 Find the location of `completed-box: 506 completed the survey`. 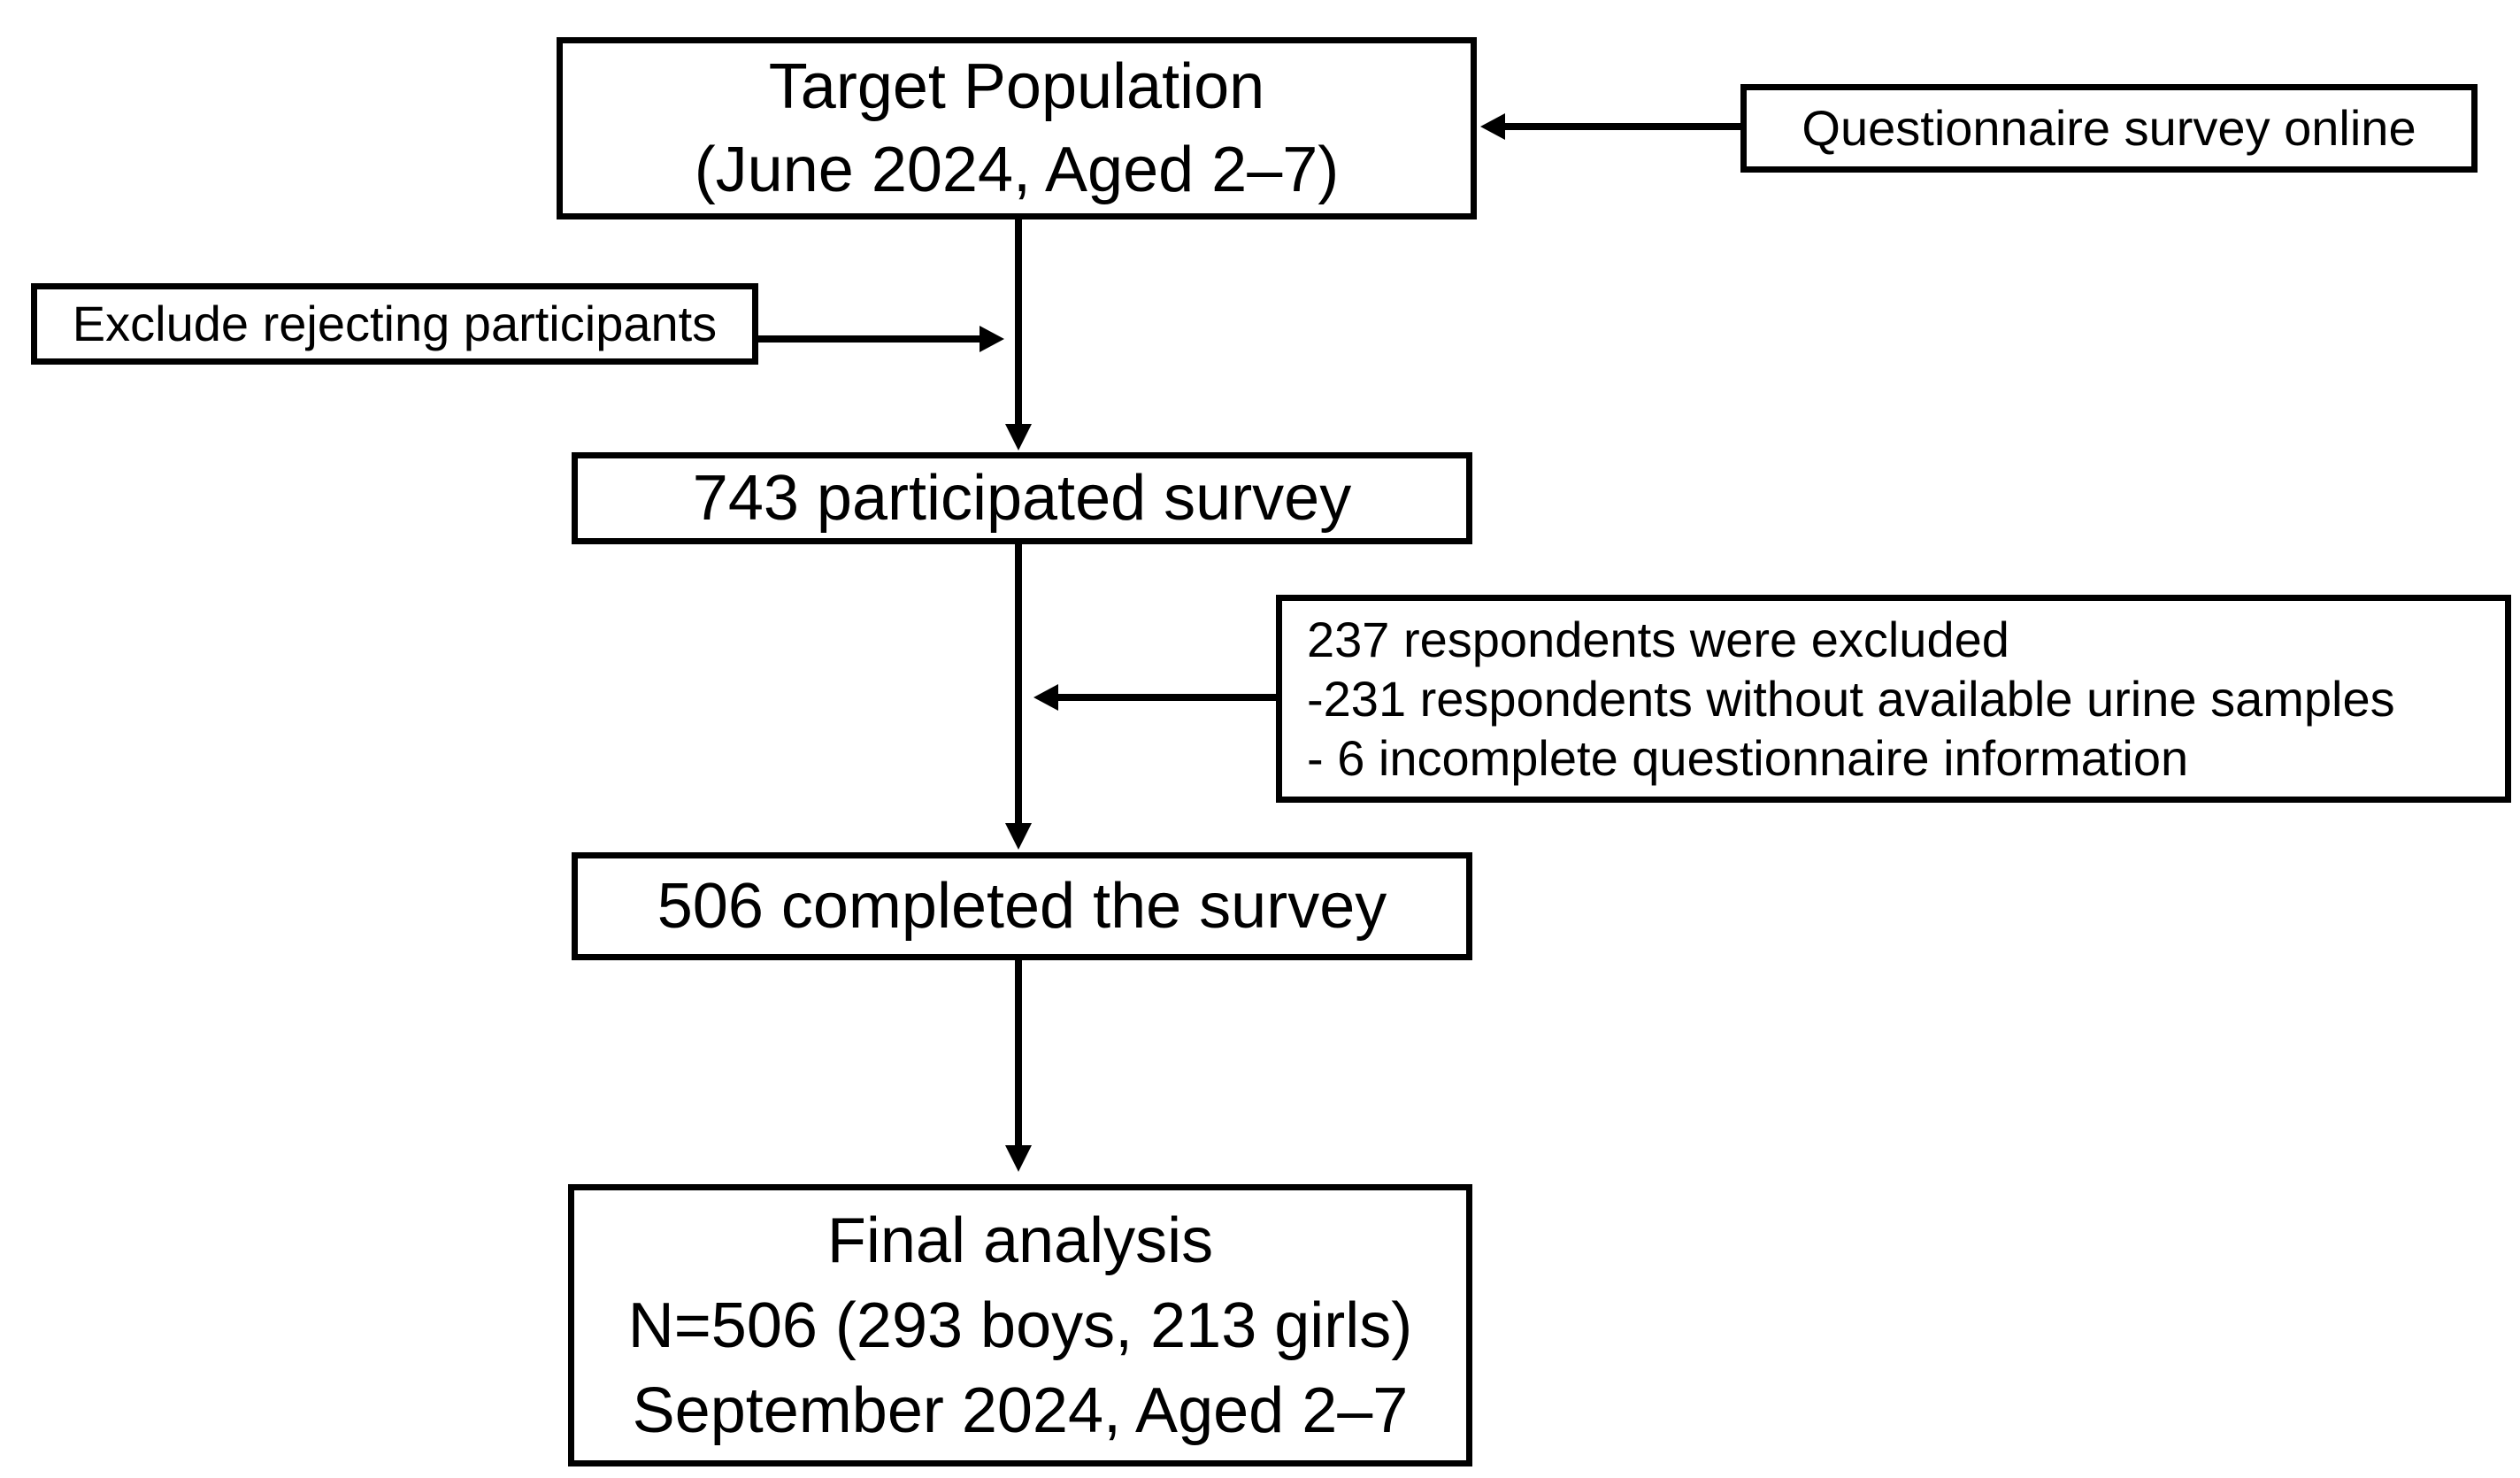

completed-box: 506 completed the survey is located at coordinates (1022, 906).